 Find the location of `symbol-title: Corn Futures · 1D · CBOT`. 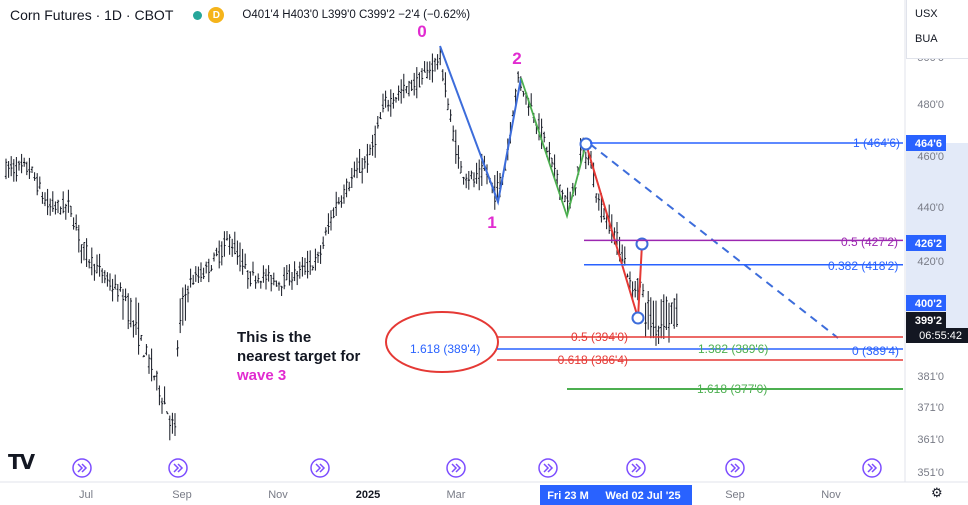

symbol-title: Corn Futures · 1D · CBOT is located at coordinates (92, 15).